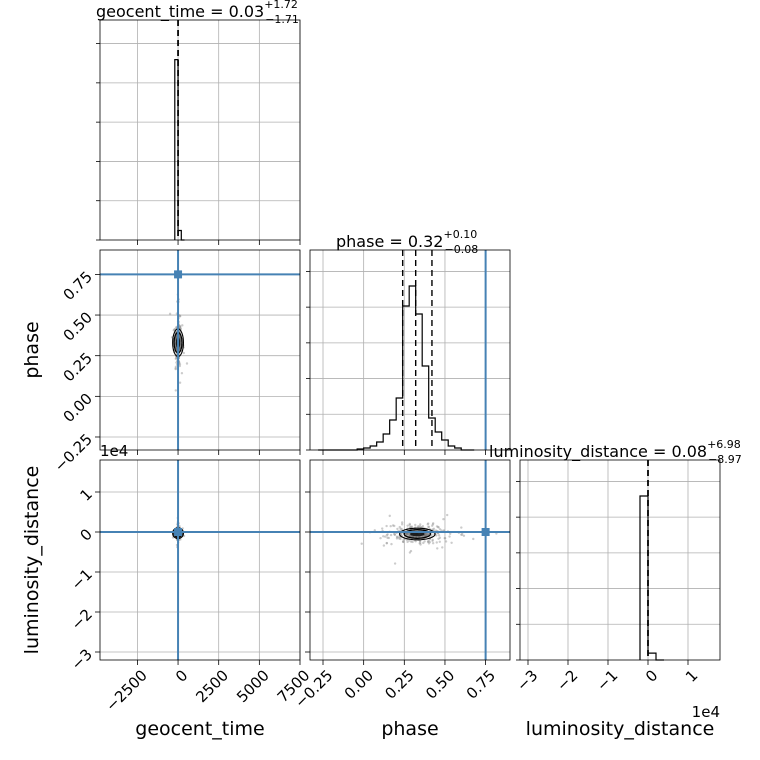 This screenshot has height=760, width=760. What do you see at coordinates (567, 680) in the screenshot?
I see `x-tick-label: −2` at bounding box center [567, 680].